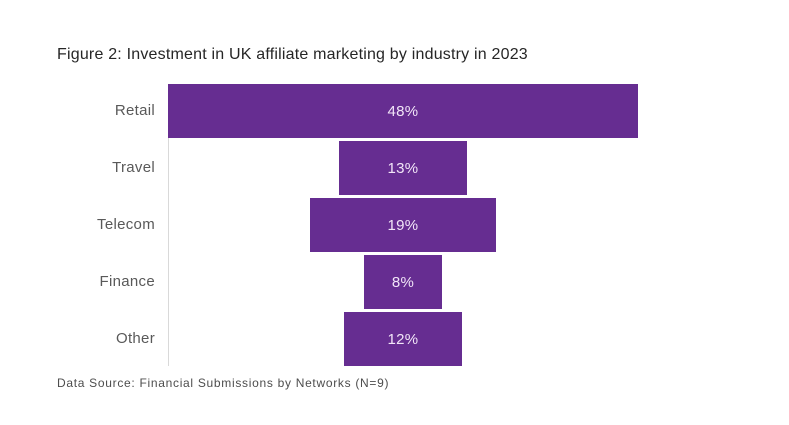 Image resolution: width=789 pixels, height=425 pixels. I want to click on bar: 8%, so click(403, 282).